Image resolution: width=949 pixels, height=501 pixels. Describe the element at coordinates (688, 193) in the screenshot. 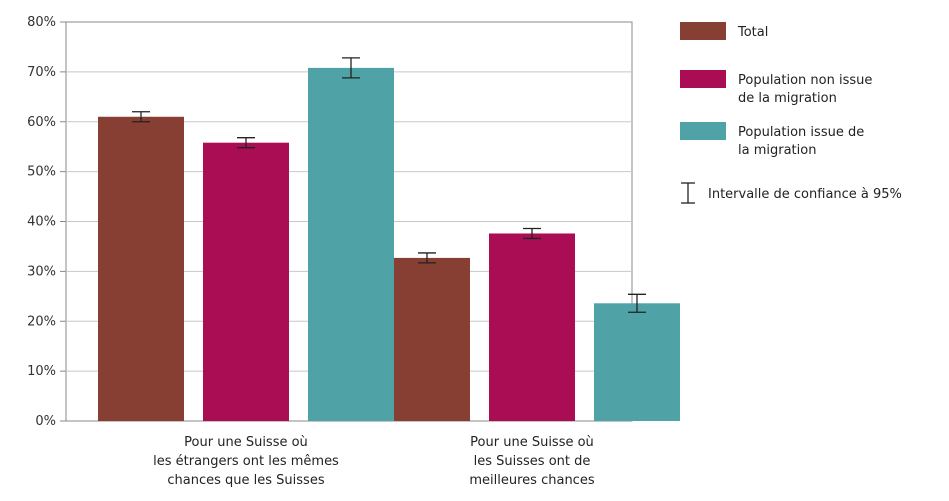

I see `ci-legend-icon` at that location.